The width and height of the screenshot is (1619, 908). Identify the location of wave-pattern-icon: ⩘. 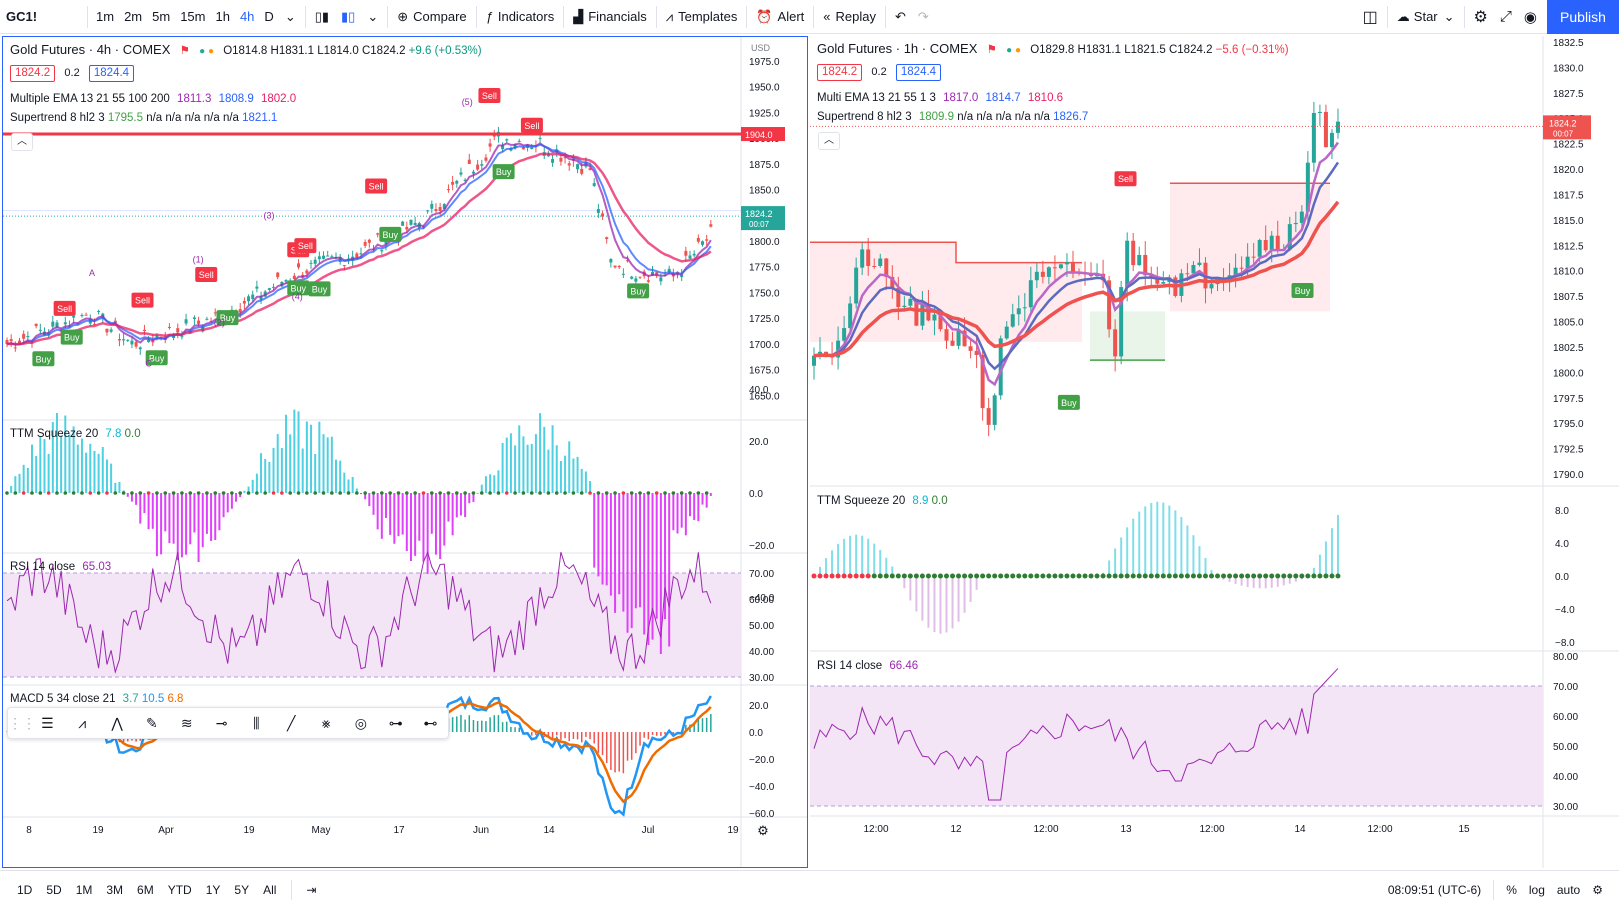
(82, 722).